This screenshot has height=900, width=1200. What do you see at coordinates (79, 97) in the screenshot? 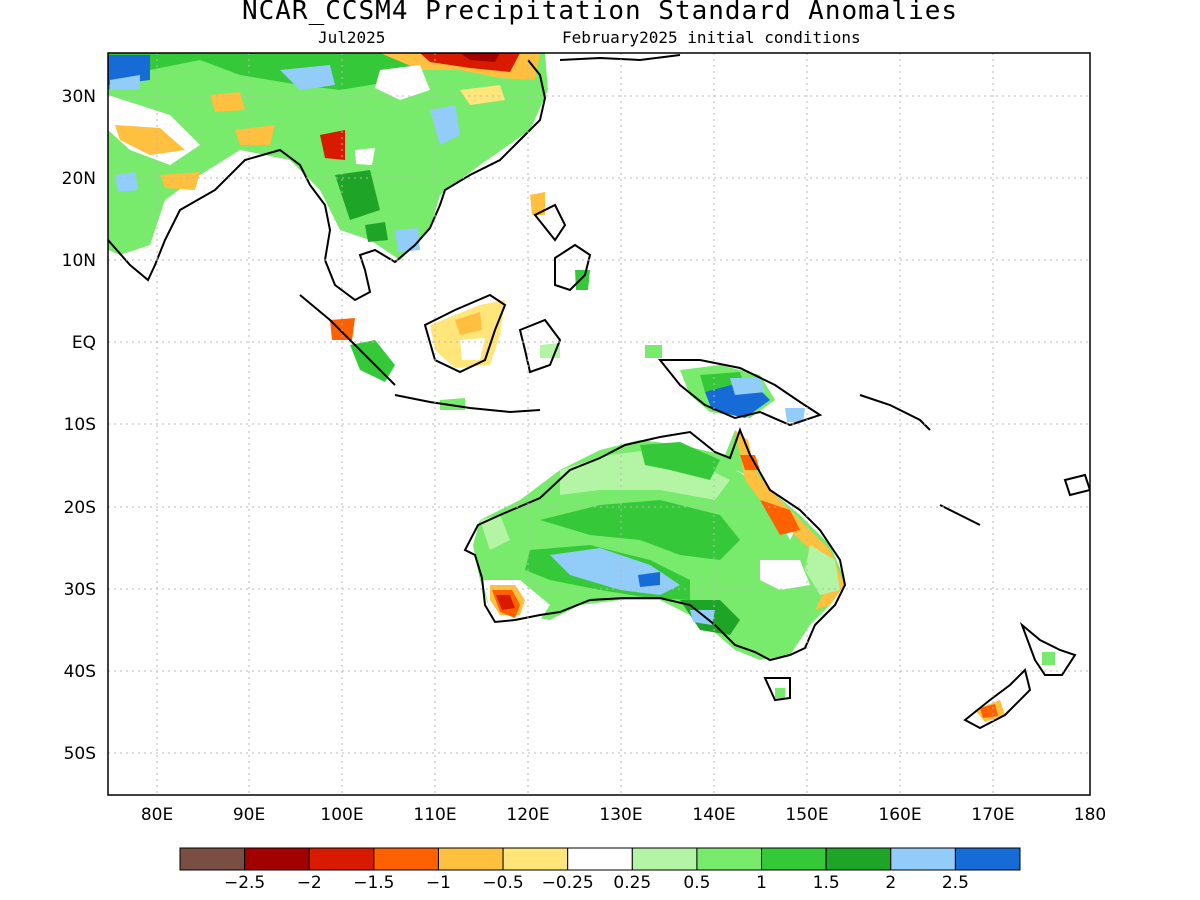
I see `lat-label: 30N` at bounding box center [79, 97].